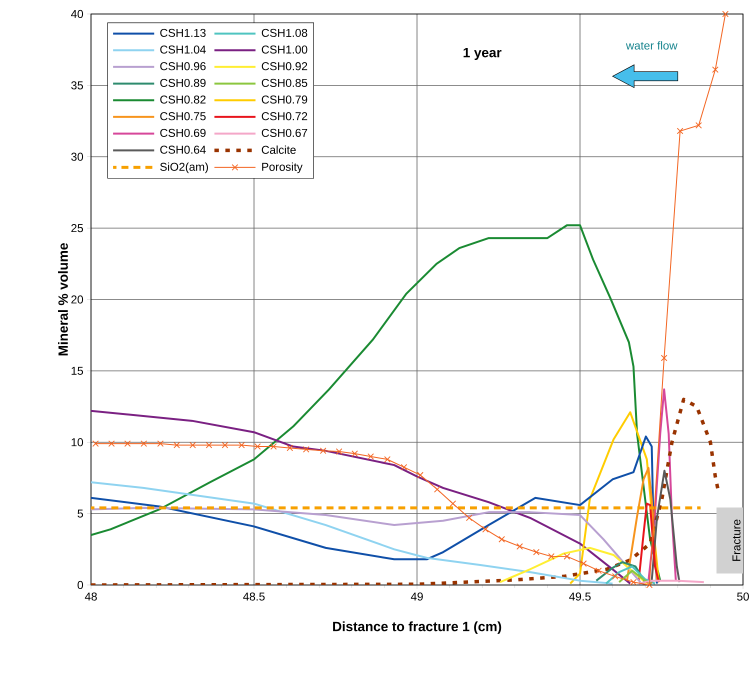  What do you see at coordinates (736, 540) in the screenshot?
I see `annotation: Fracture` at bounding box center [736, 540].